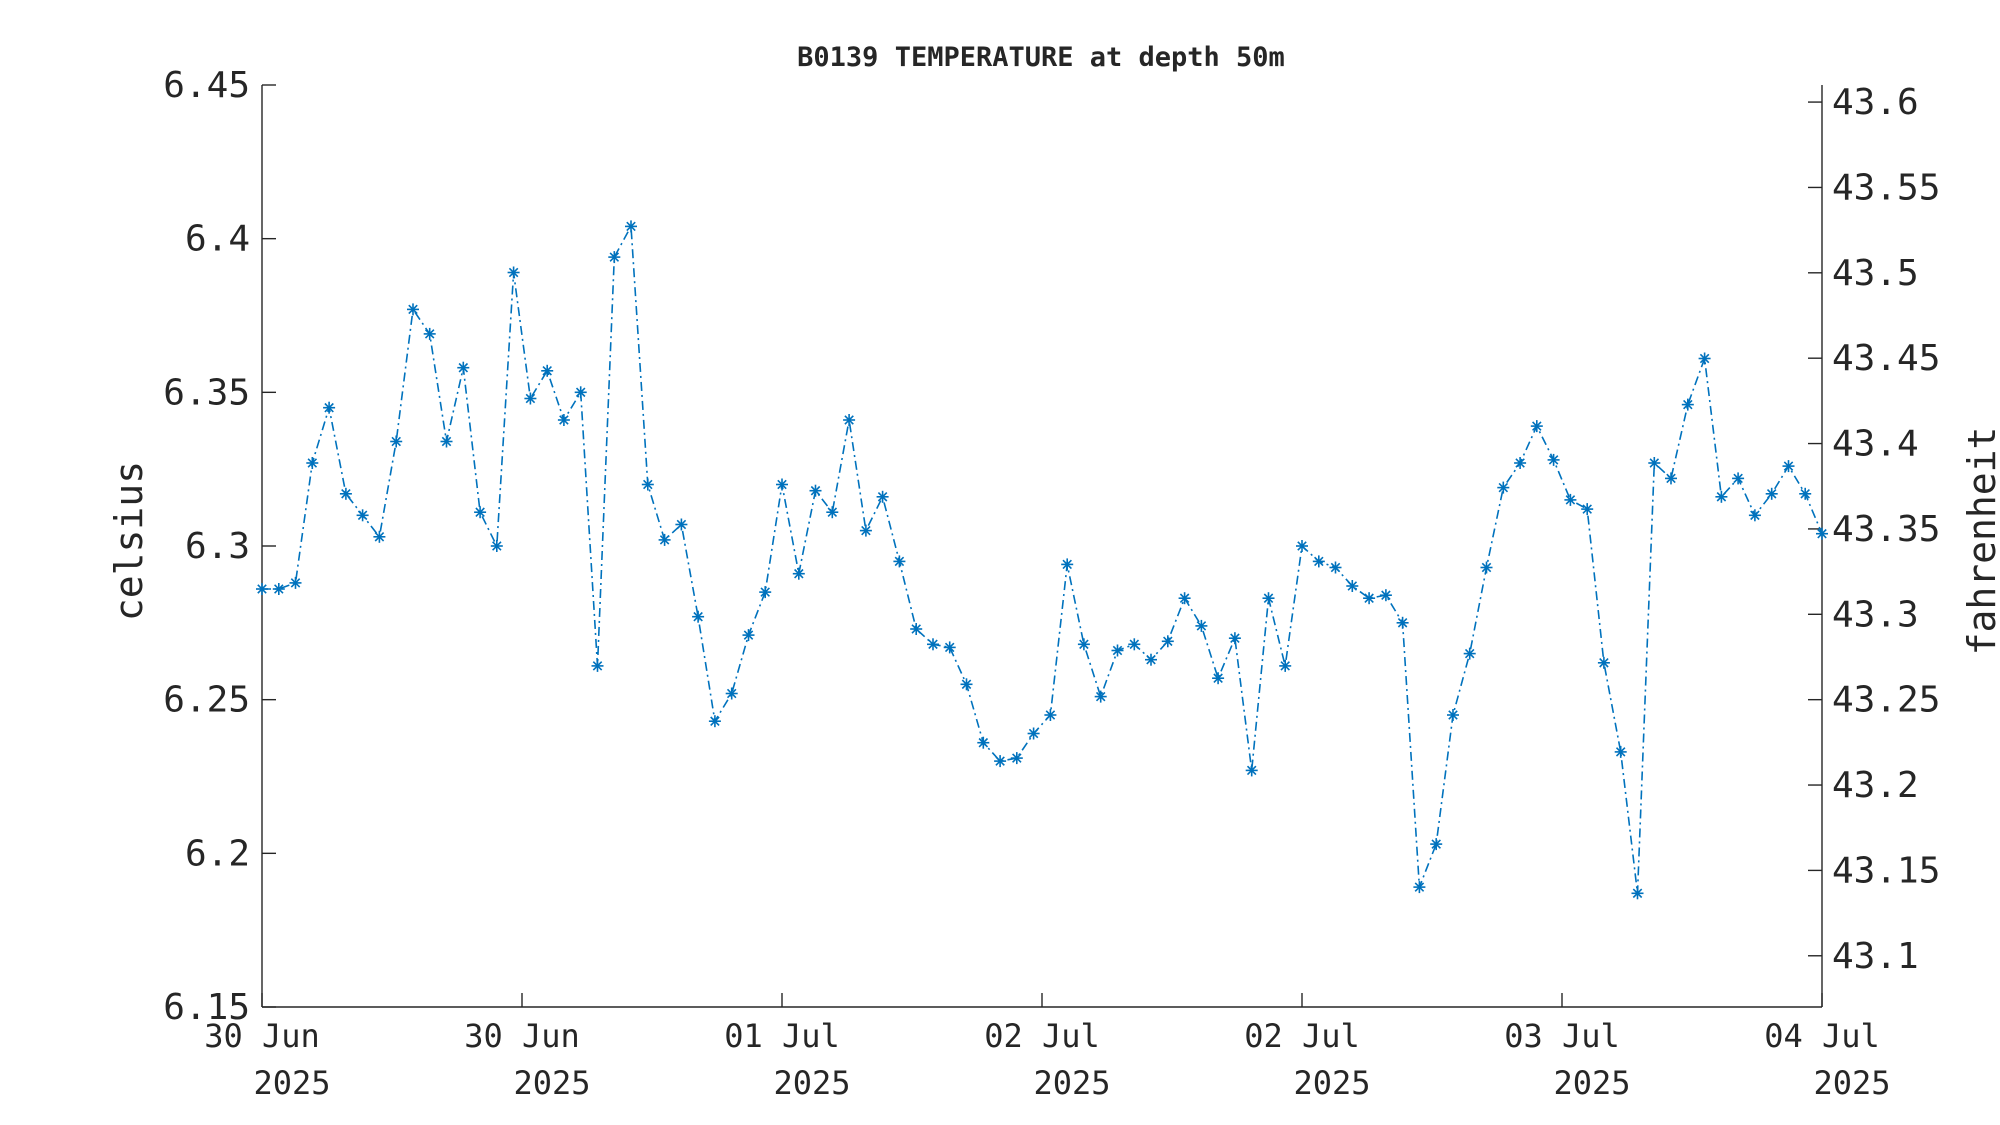  Describe the element at coordinates (1886, 870) in the screenshot. I see `y2-tick-label: 43.15` at that location.